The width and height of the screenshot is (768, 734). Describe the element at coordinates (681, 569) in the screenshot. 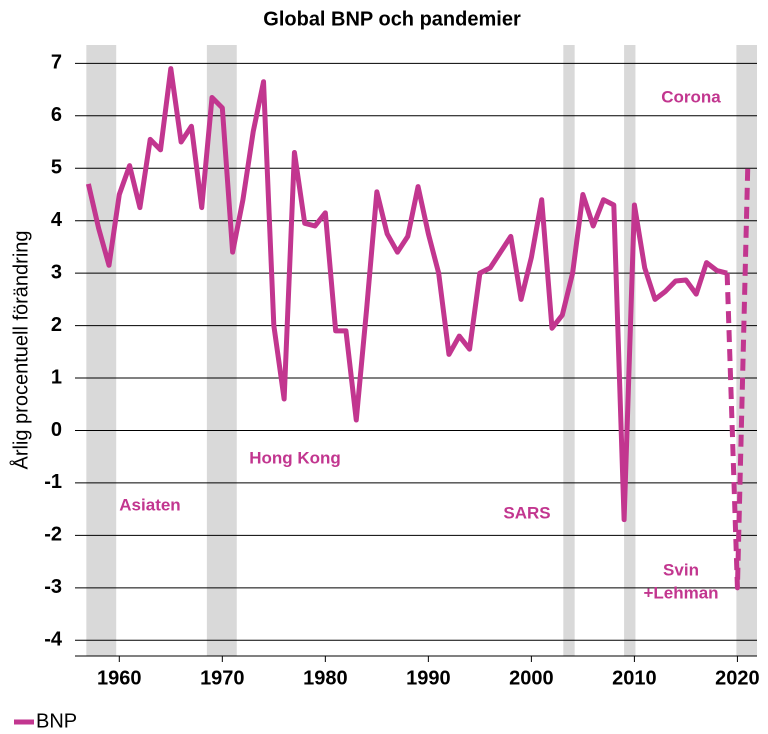

I see `annotation: Svin` at that location.